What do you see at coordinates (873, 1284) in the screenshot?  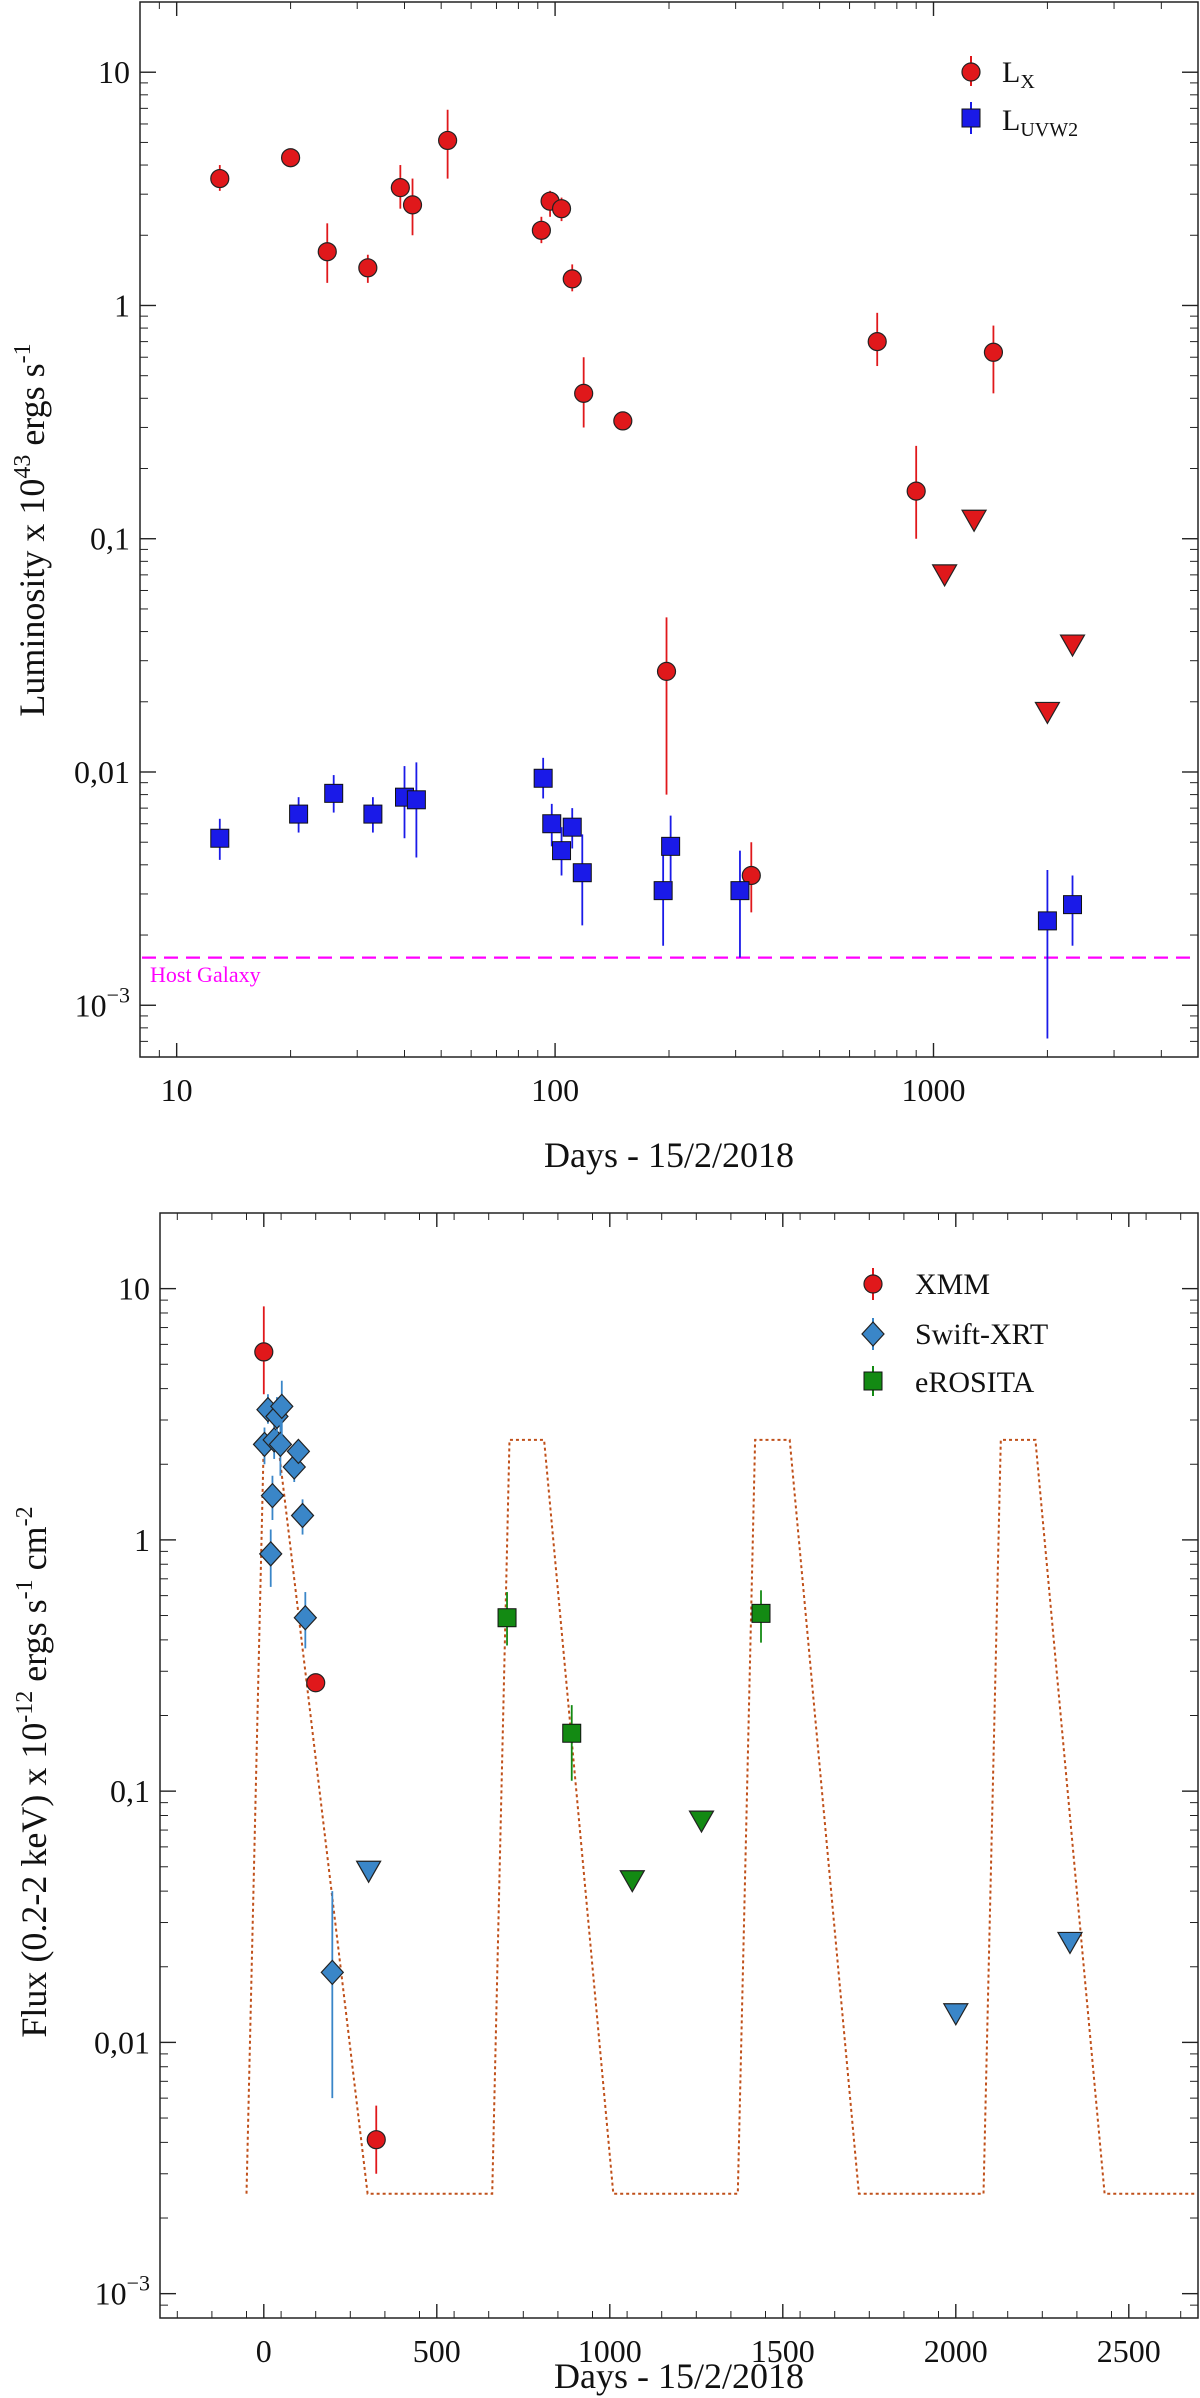 I see `legend-xmm-circle-marker` at bounding box center [873, 1284].